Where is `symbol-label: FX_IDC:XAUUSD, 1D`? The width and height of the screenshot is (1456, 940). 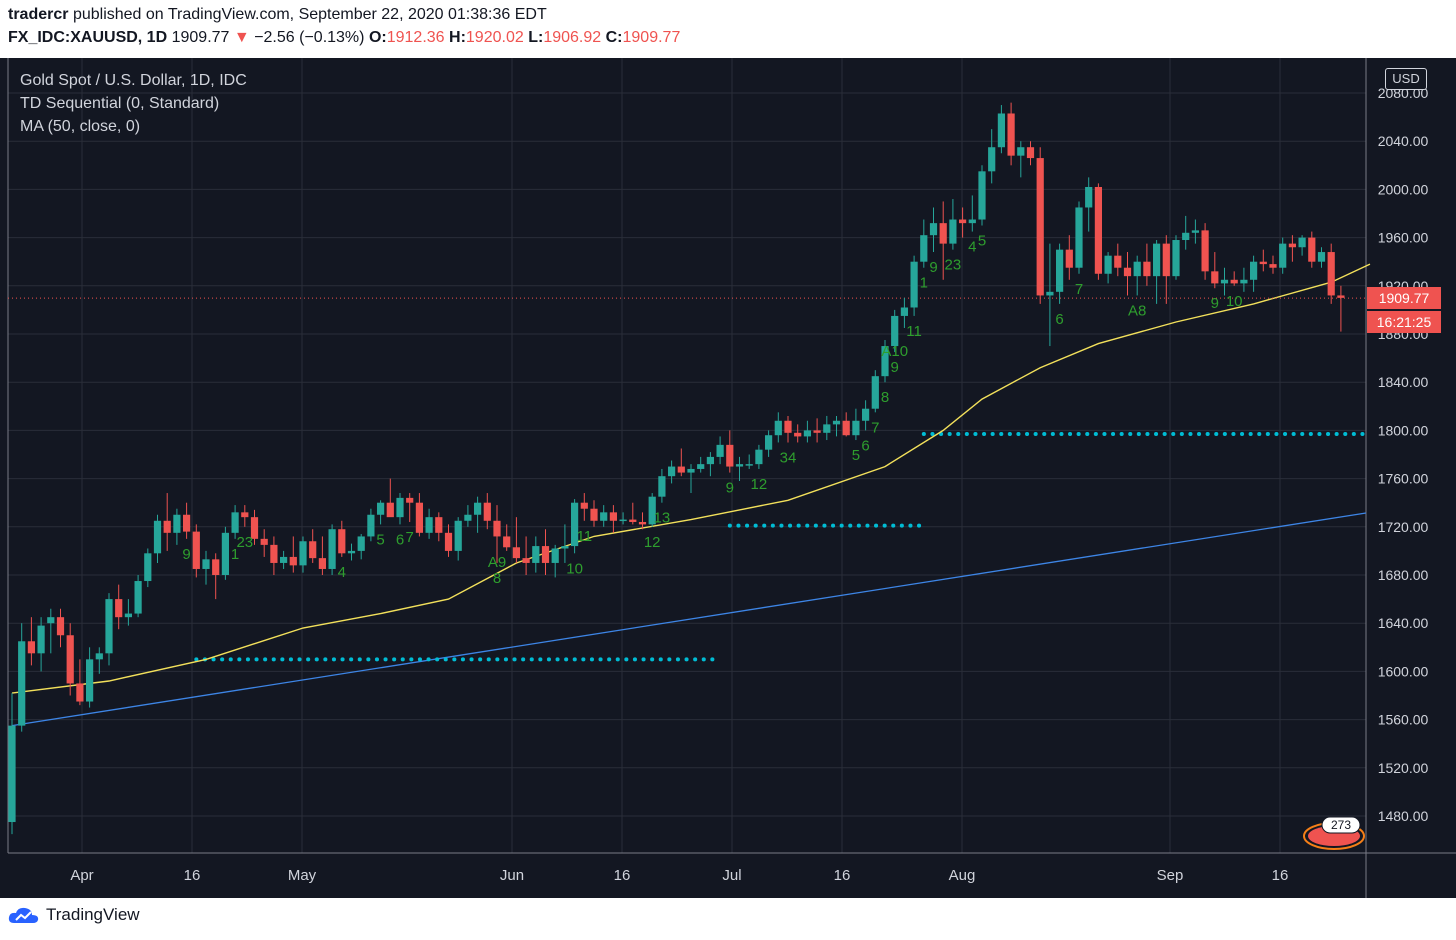
symbol-label: FX_IDC:XAUUSD, 1D is located at coordinates (88, 37).